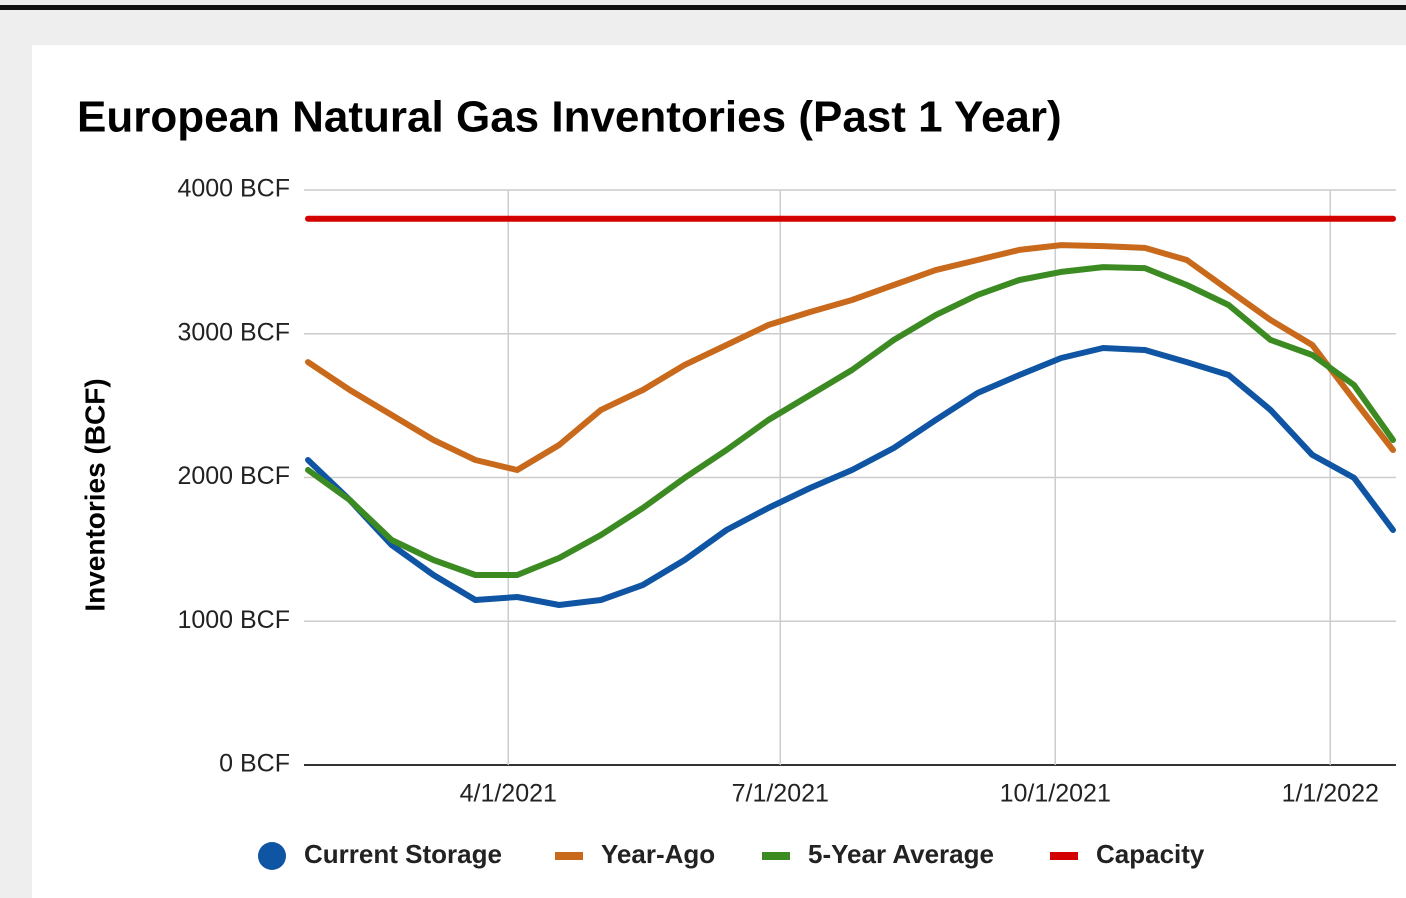 This screenshot has width=1406, height=898. I want to click on legend-label: Year-Ago, so click(658, 854).